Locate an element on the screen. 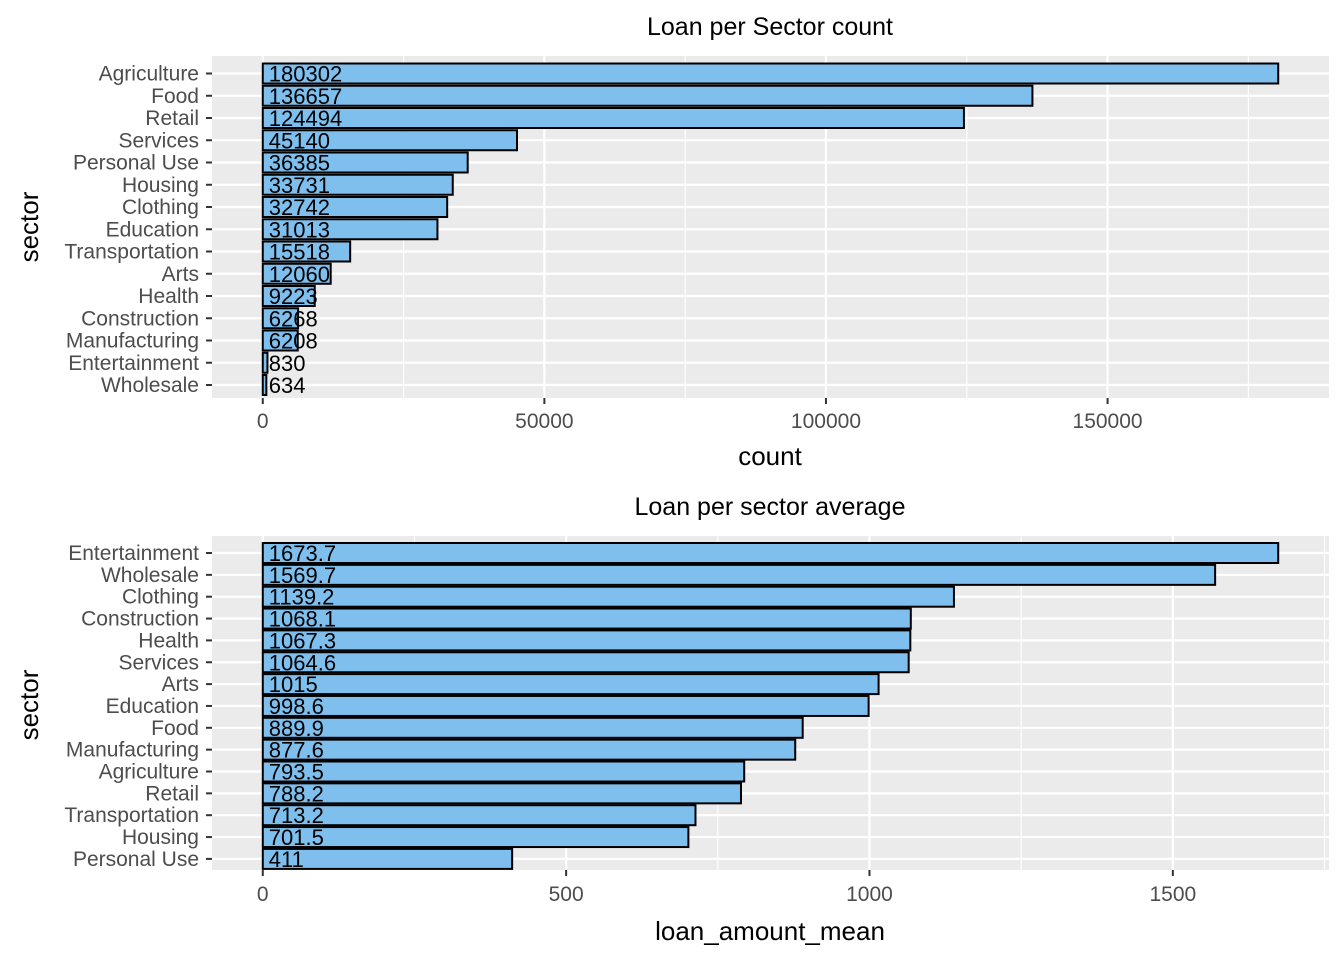 Image resolution: width=1344 pixels, height=960 pixels. x-axis-title: count is located at coordinates (770, 456).